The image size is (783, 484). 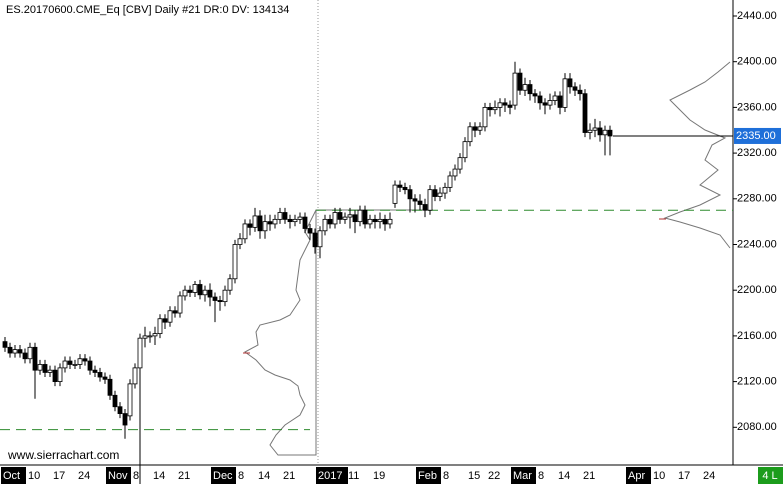 What do you see at coordinates (63, 455) in the screenshot?
I see `watermark: www.sierrachart.com` at bounding box center [63, 455].